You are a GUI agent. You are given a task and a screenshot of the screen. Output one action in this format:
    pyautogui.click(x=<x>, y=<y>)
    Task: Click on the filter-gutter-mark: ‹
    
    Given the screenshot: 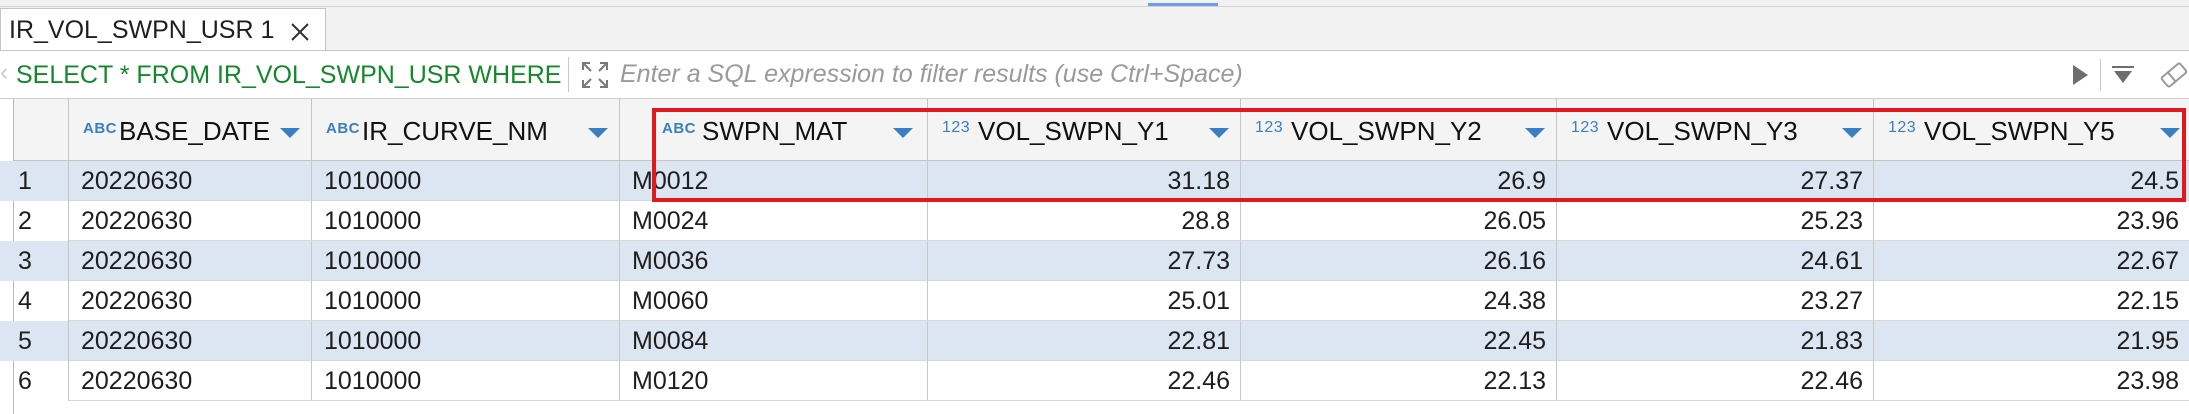 What is the action you would take?
    pyautogui.click(x=4, y=72)
    